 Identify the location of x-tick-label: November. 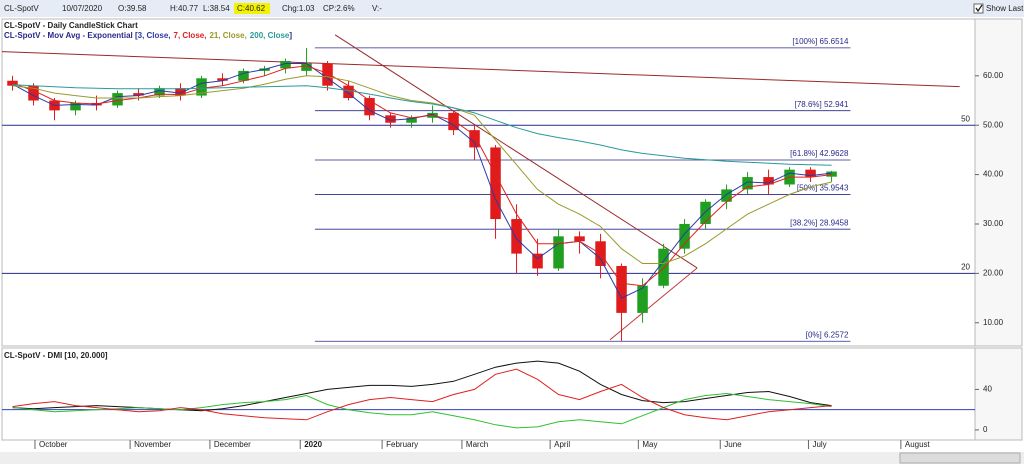
(152, 444).